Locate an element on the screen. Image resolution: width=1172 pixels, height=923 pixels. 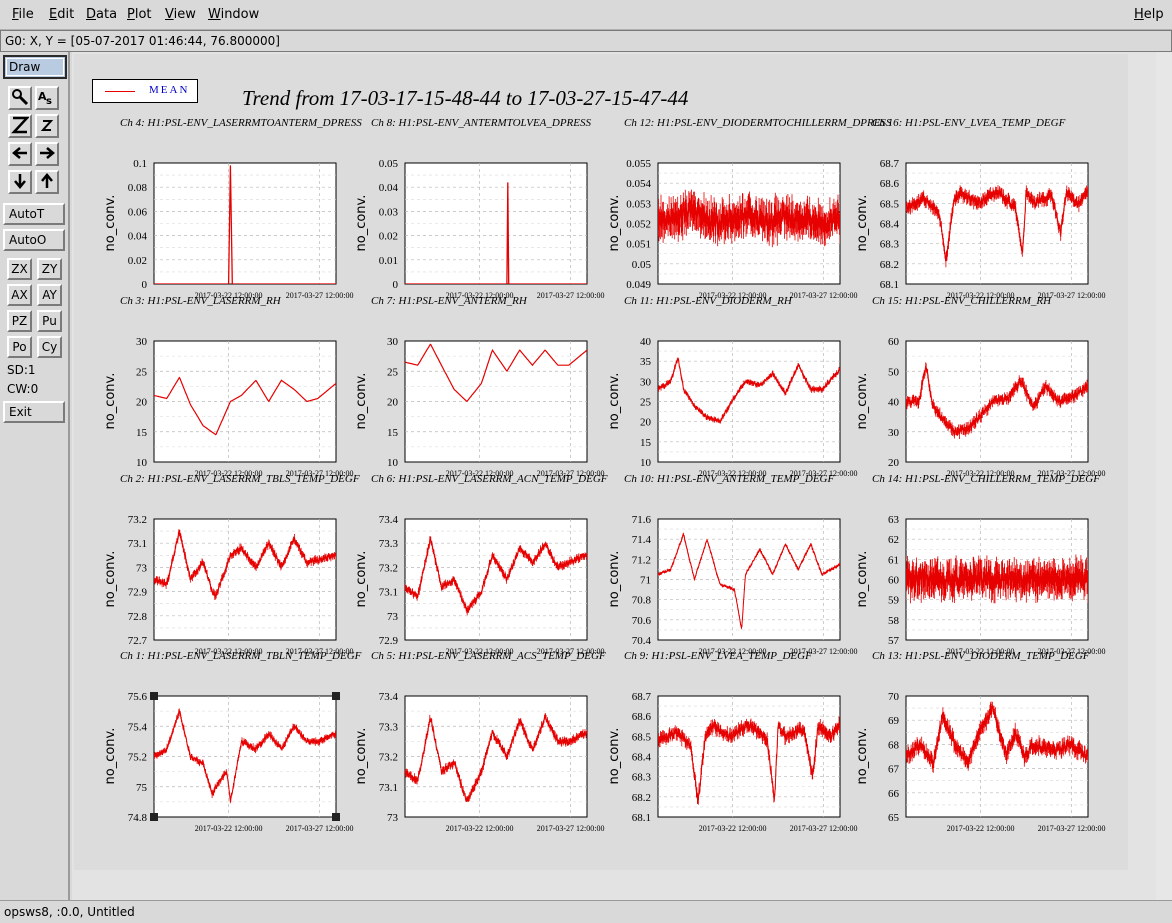
y-tick-label: 72.9 is located at coordinates (138, 593).